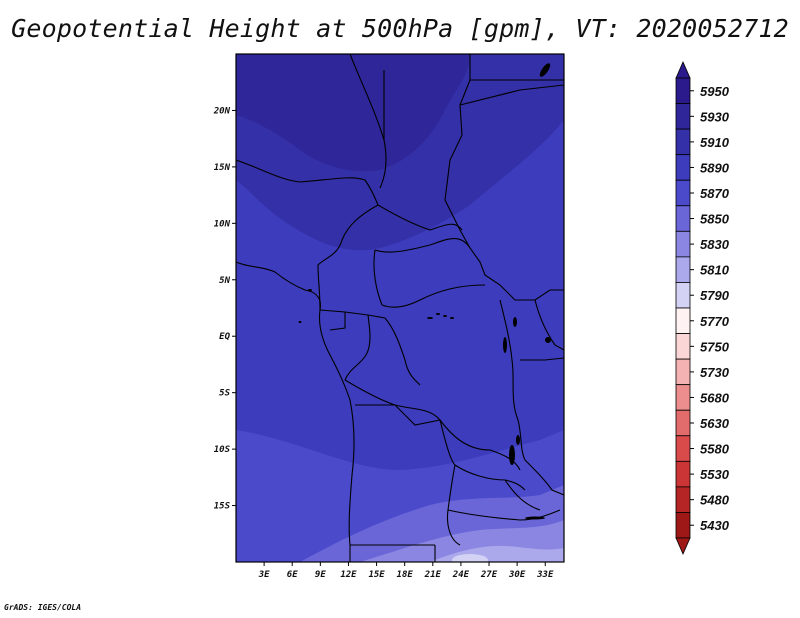  I want to click on lon-tick-label: 3E, so click(264, 575).